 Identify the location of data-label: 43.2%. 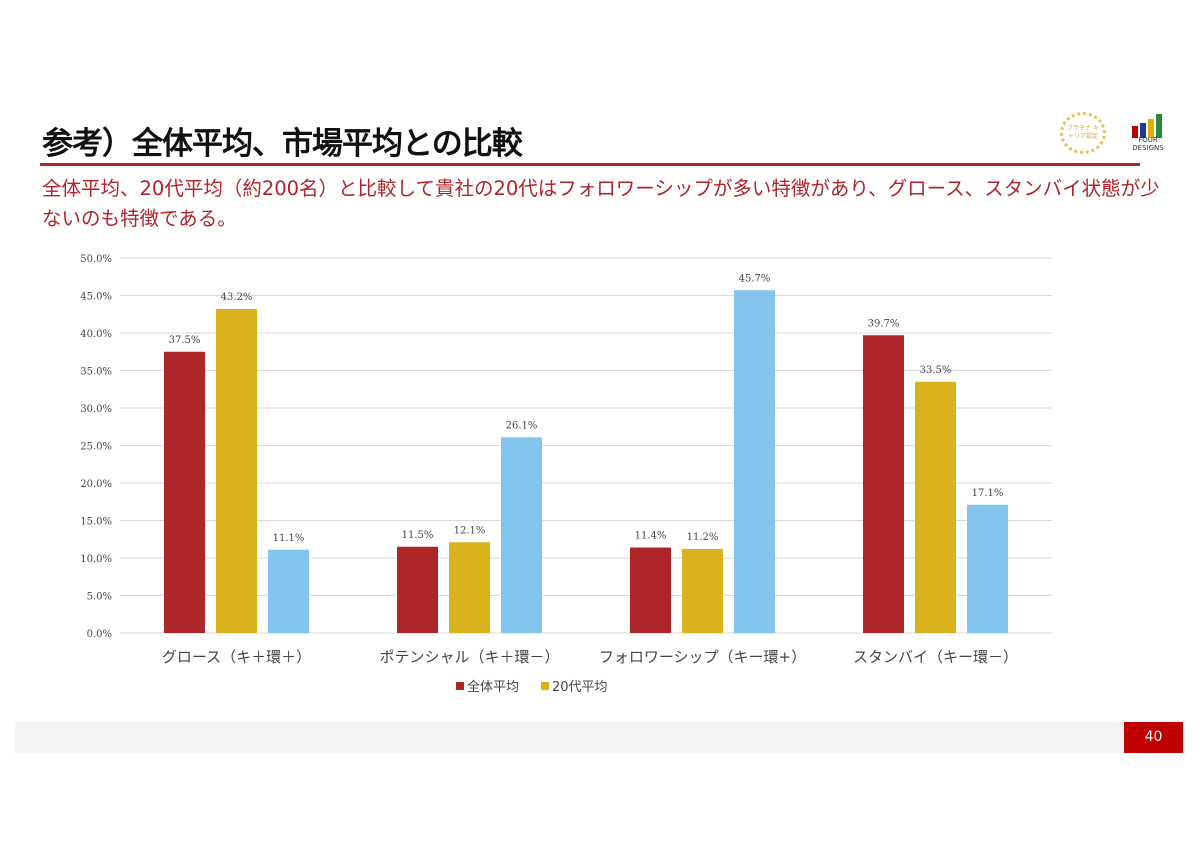
(237, 297).